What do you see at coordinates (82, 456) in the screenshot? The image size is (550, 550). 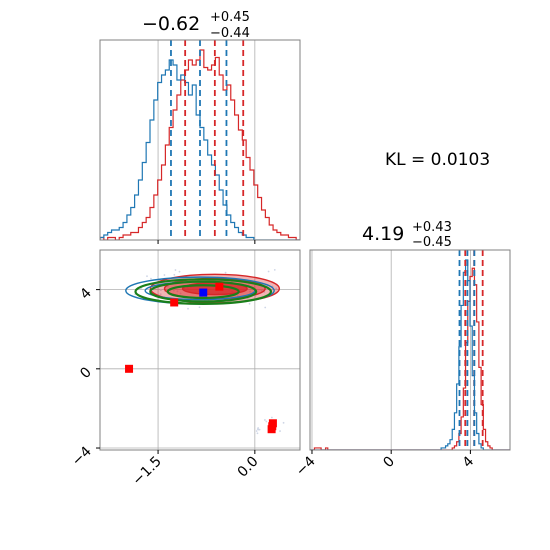 I see `bl-ytick-label-0: −4` at bounding box center [82, 456].